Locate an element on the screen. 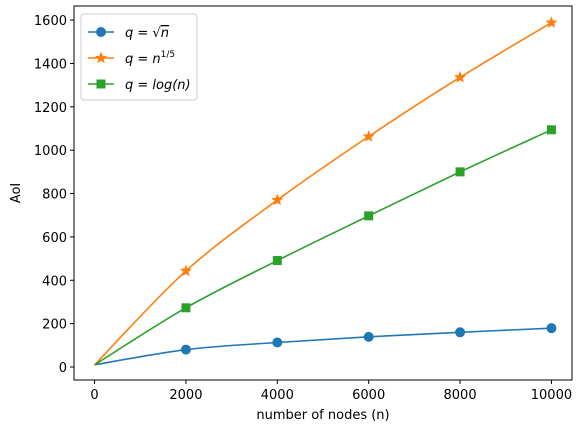  legend: q = √n q = n1/5 q = log(n) is located at coordinates (139, 57).